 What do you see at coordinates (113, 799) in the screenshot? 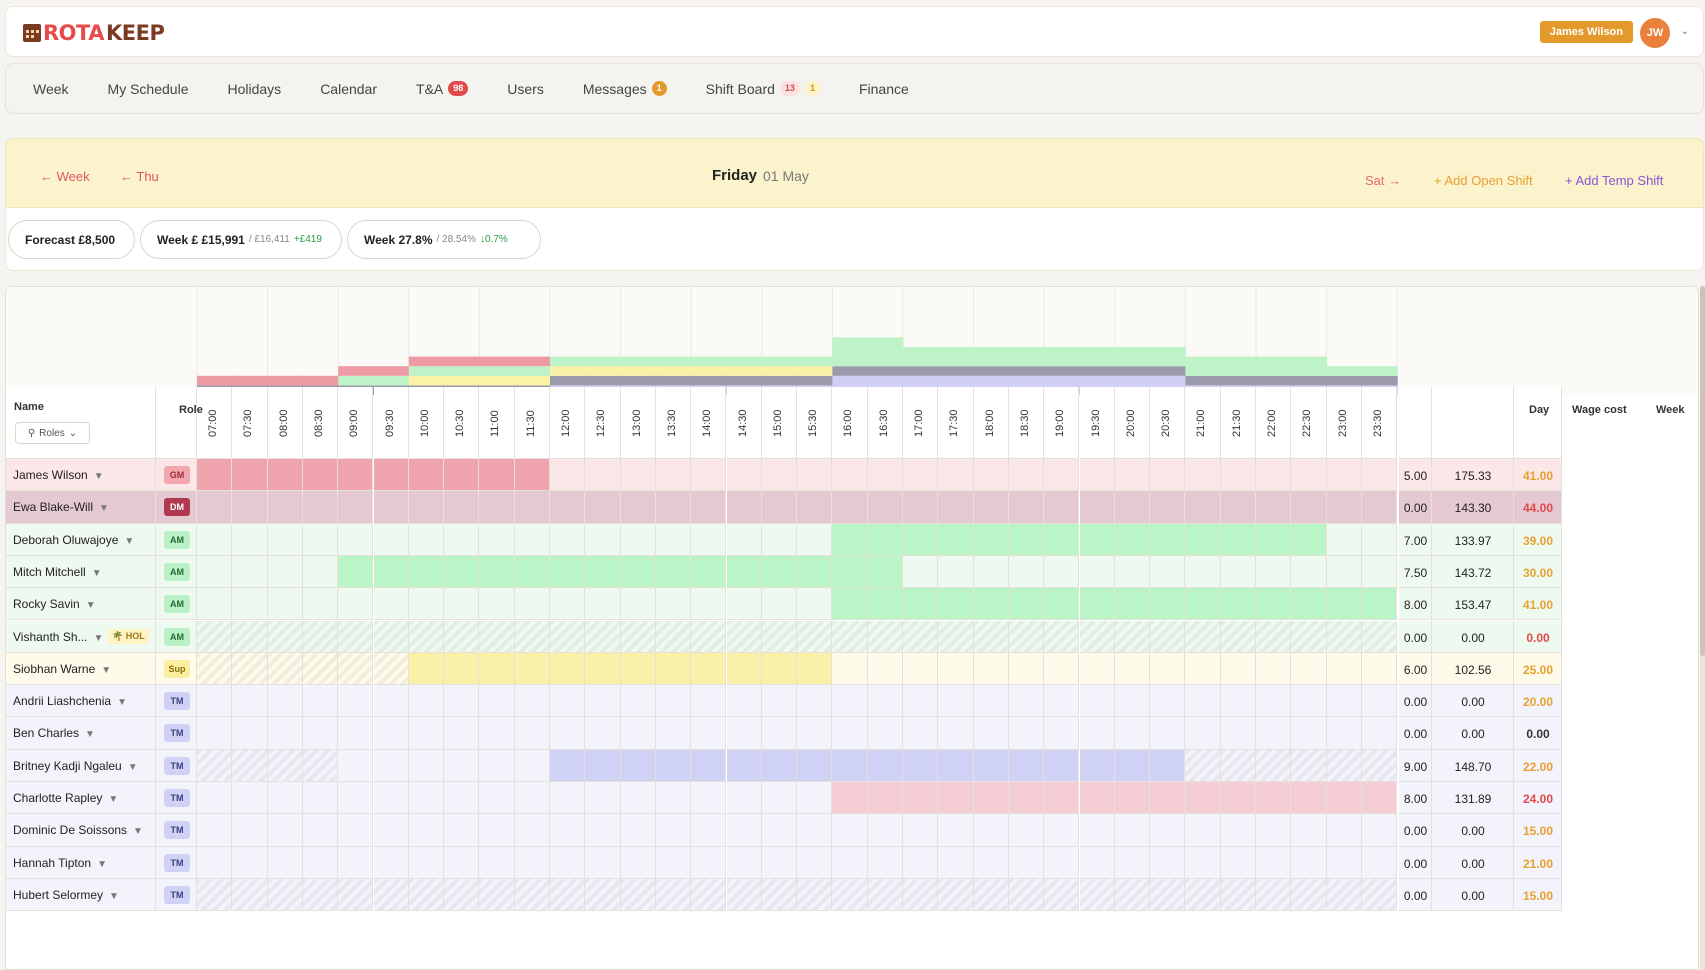
I see `caret-down-icon: ▼` at bounding box center [113, 799].